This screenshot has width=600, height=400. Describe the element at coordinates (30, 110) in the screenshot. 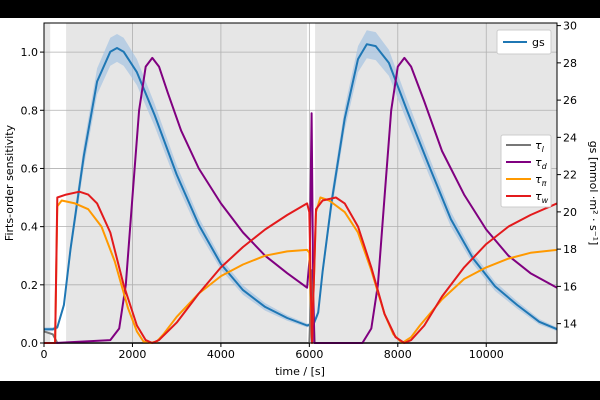

I see `left-tick-label: 0.8` at that location.